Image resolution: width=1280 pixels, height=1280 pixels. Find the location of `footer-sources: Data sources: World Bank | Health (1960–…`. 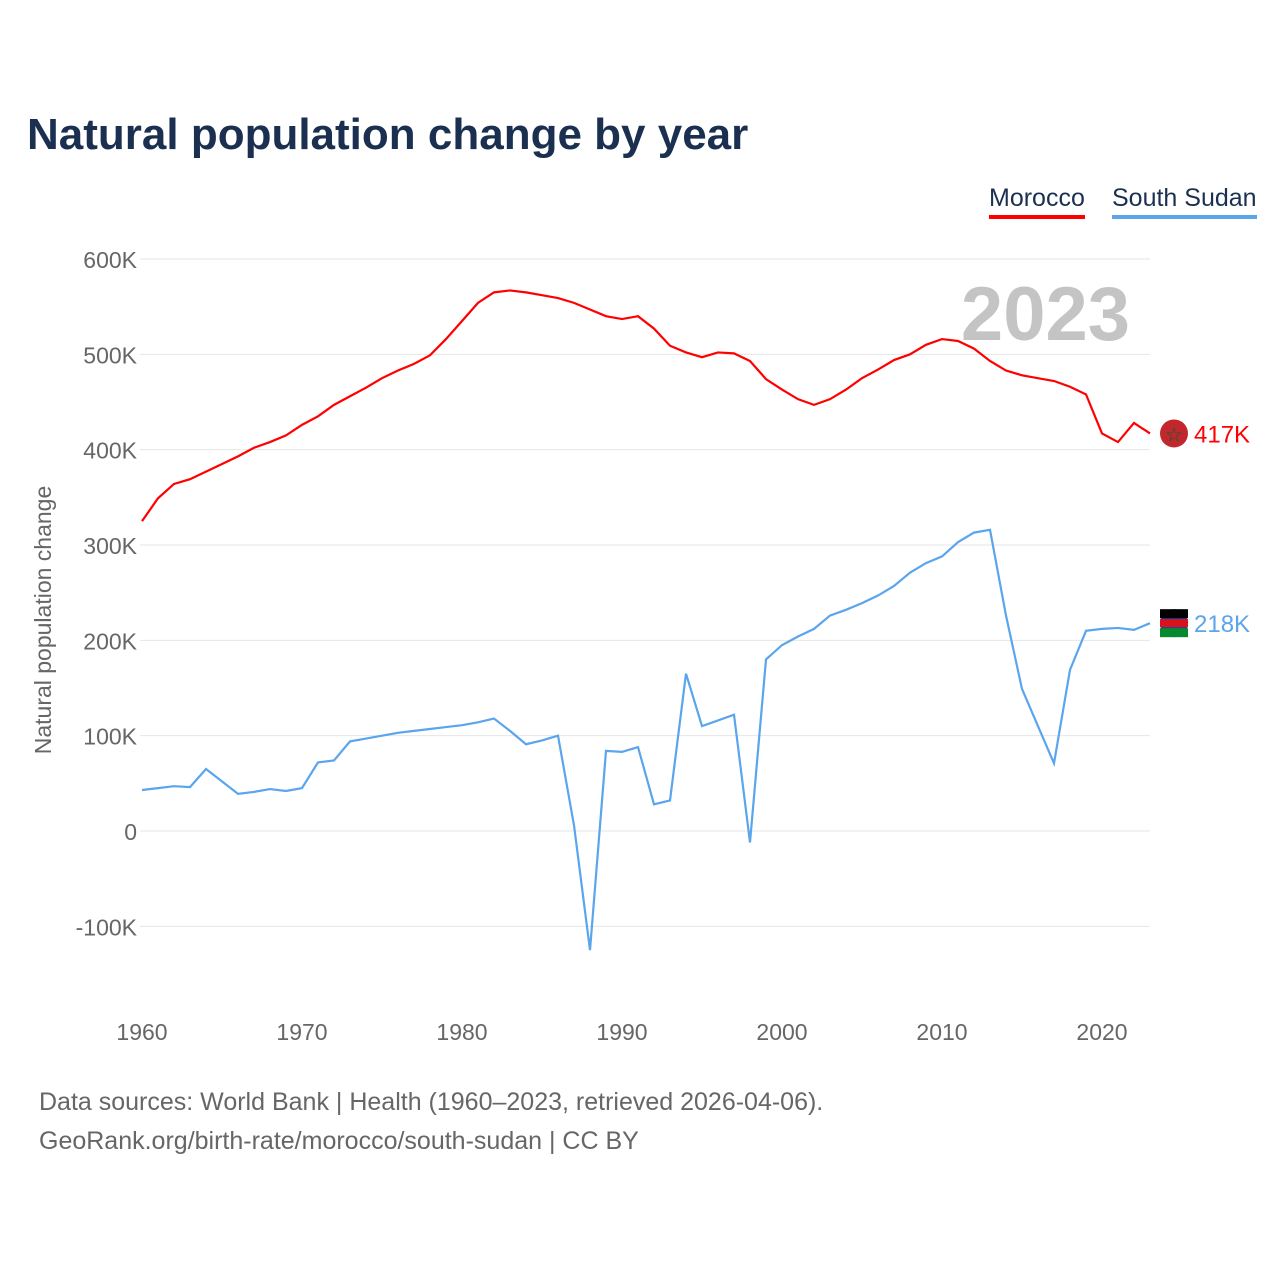

footer-sources: Data sources: World Bank | Health (1960–… is located at coordinates (431, 1102).